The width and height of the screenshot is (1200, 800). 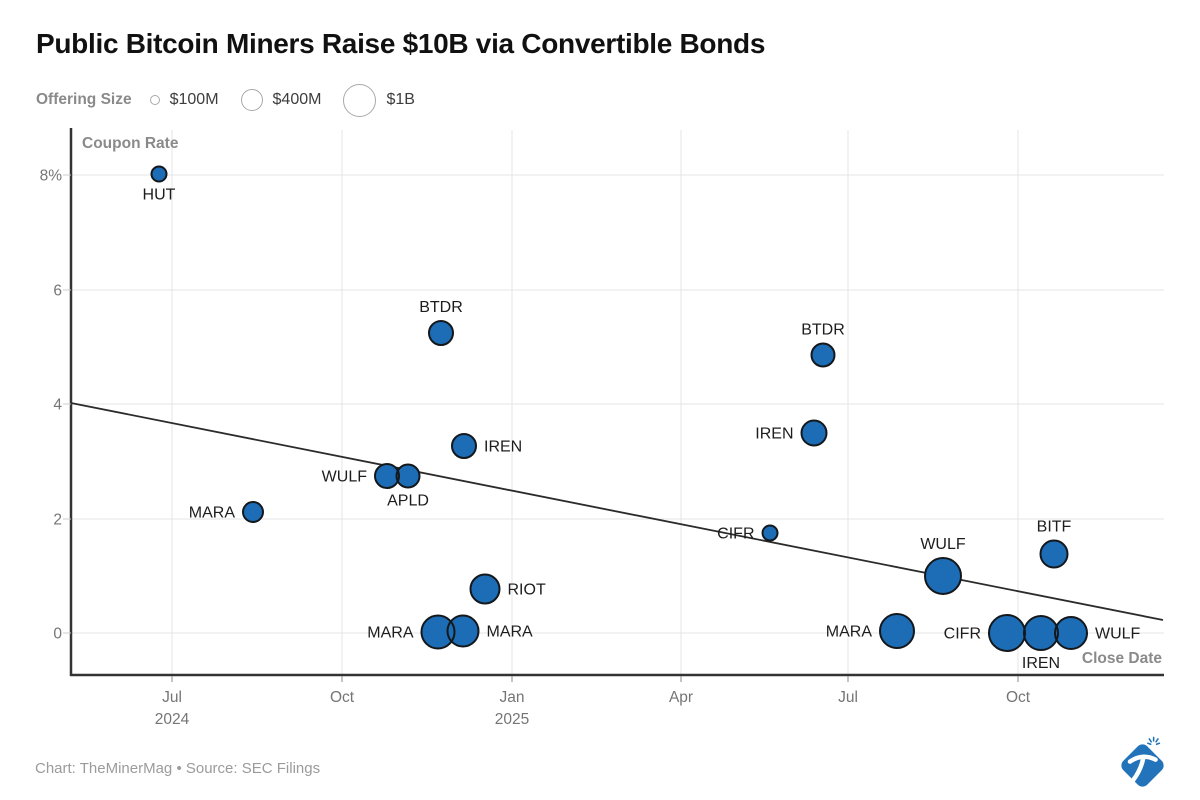 What do you see at coordinates (194, 99) in the screenshot?
I see `size-legend-label-100m: $100M` at bounding box center [194, 99].